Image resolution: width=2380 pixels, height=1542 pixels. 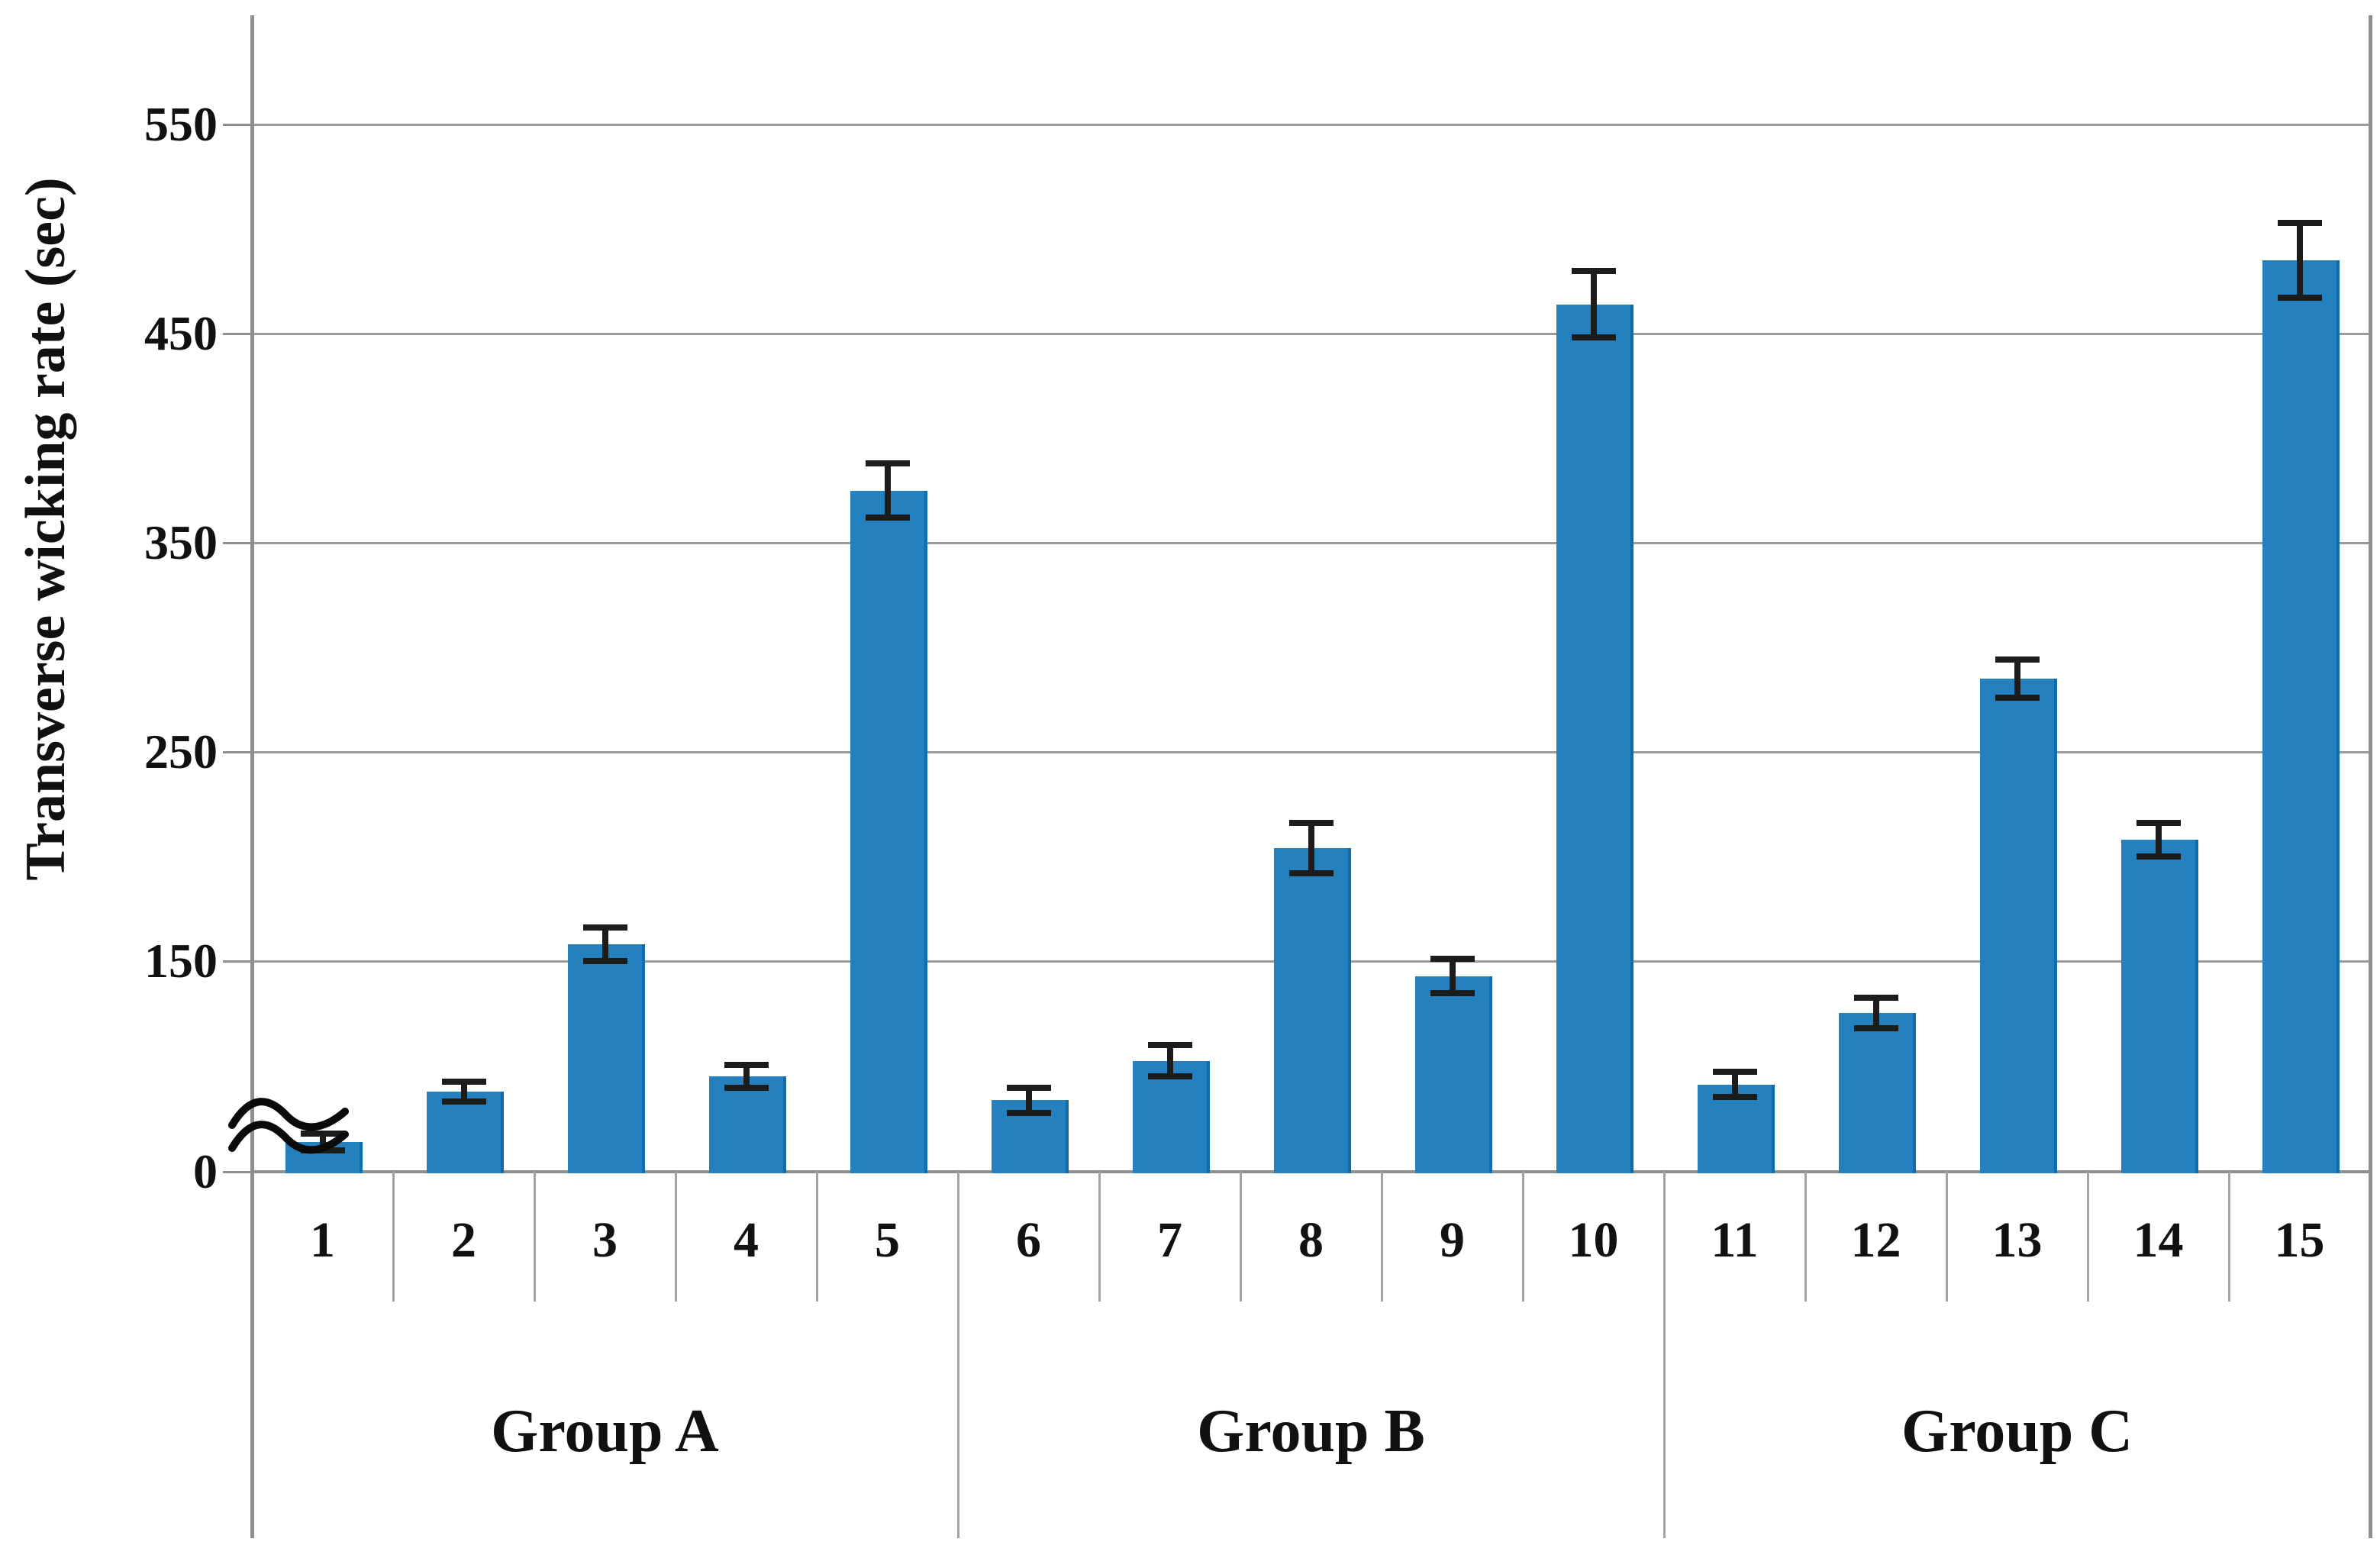 I want to click on x-label-10: 10, so click(x=1593, y=1240).